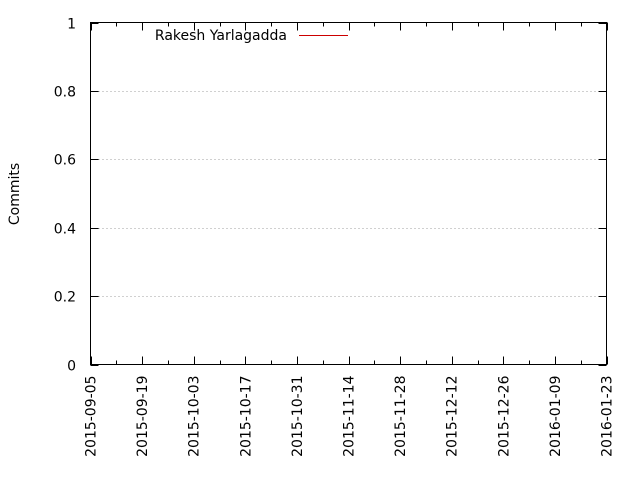 This screenshot has width=640, height=480. Describe the element at coordinates (65, 230) in the screenshot. I see `y-tick-label: 0.4` at that location.